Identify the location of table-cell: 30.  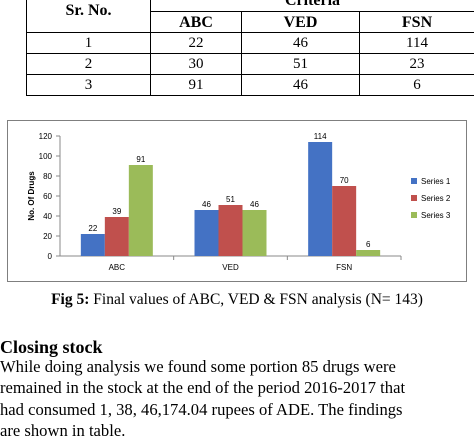
(196, 64).